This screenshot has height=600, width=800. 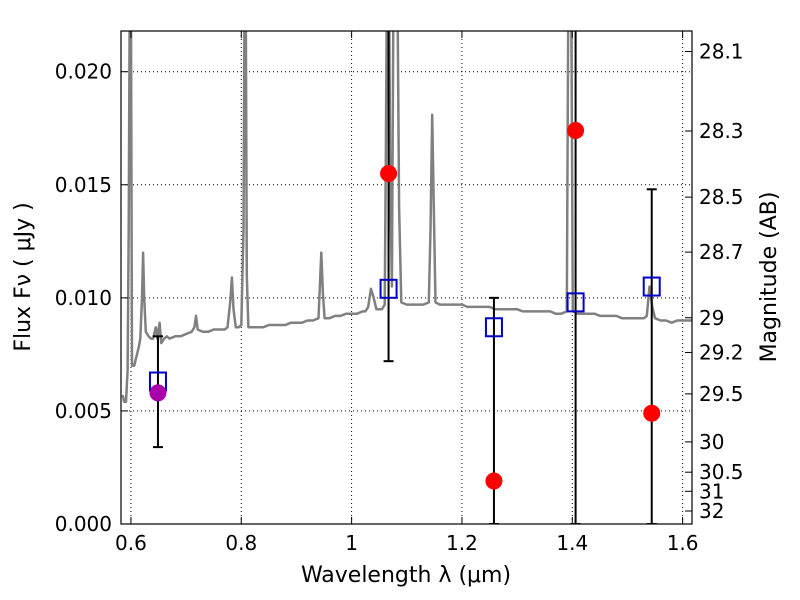 I want to click on right-tick-label: 31, so click(x=711, y=491).